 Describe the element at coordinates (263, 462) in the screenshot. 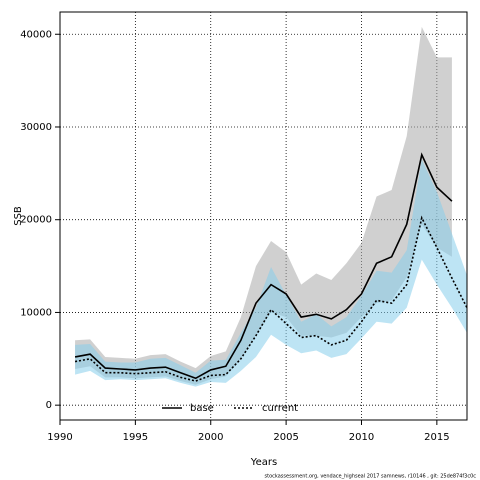

I see `x-axis-label: Years` at that location.